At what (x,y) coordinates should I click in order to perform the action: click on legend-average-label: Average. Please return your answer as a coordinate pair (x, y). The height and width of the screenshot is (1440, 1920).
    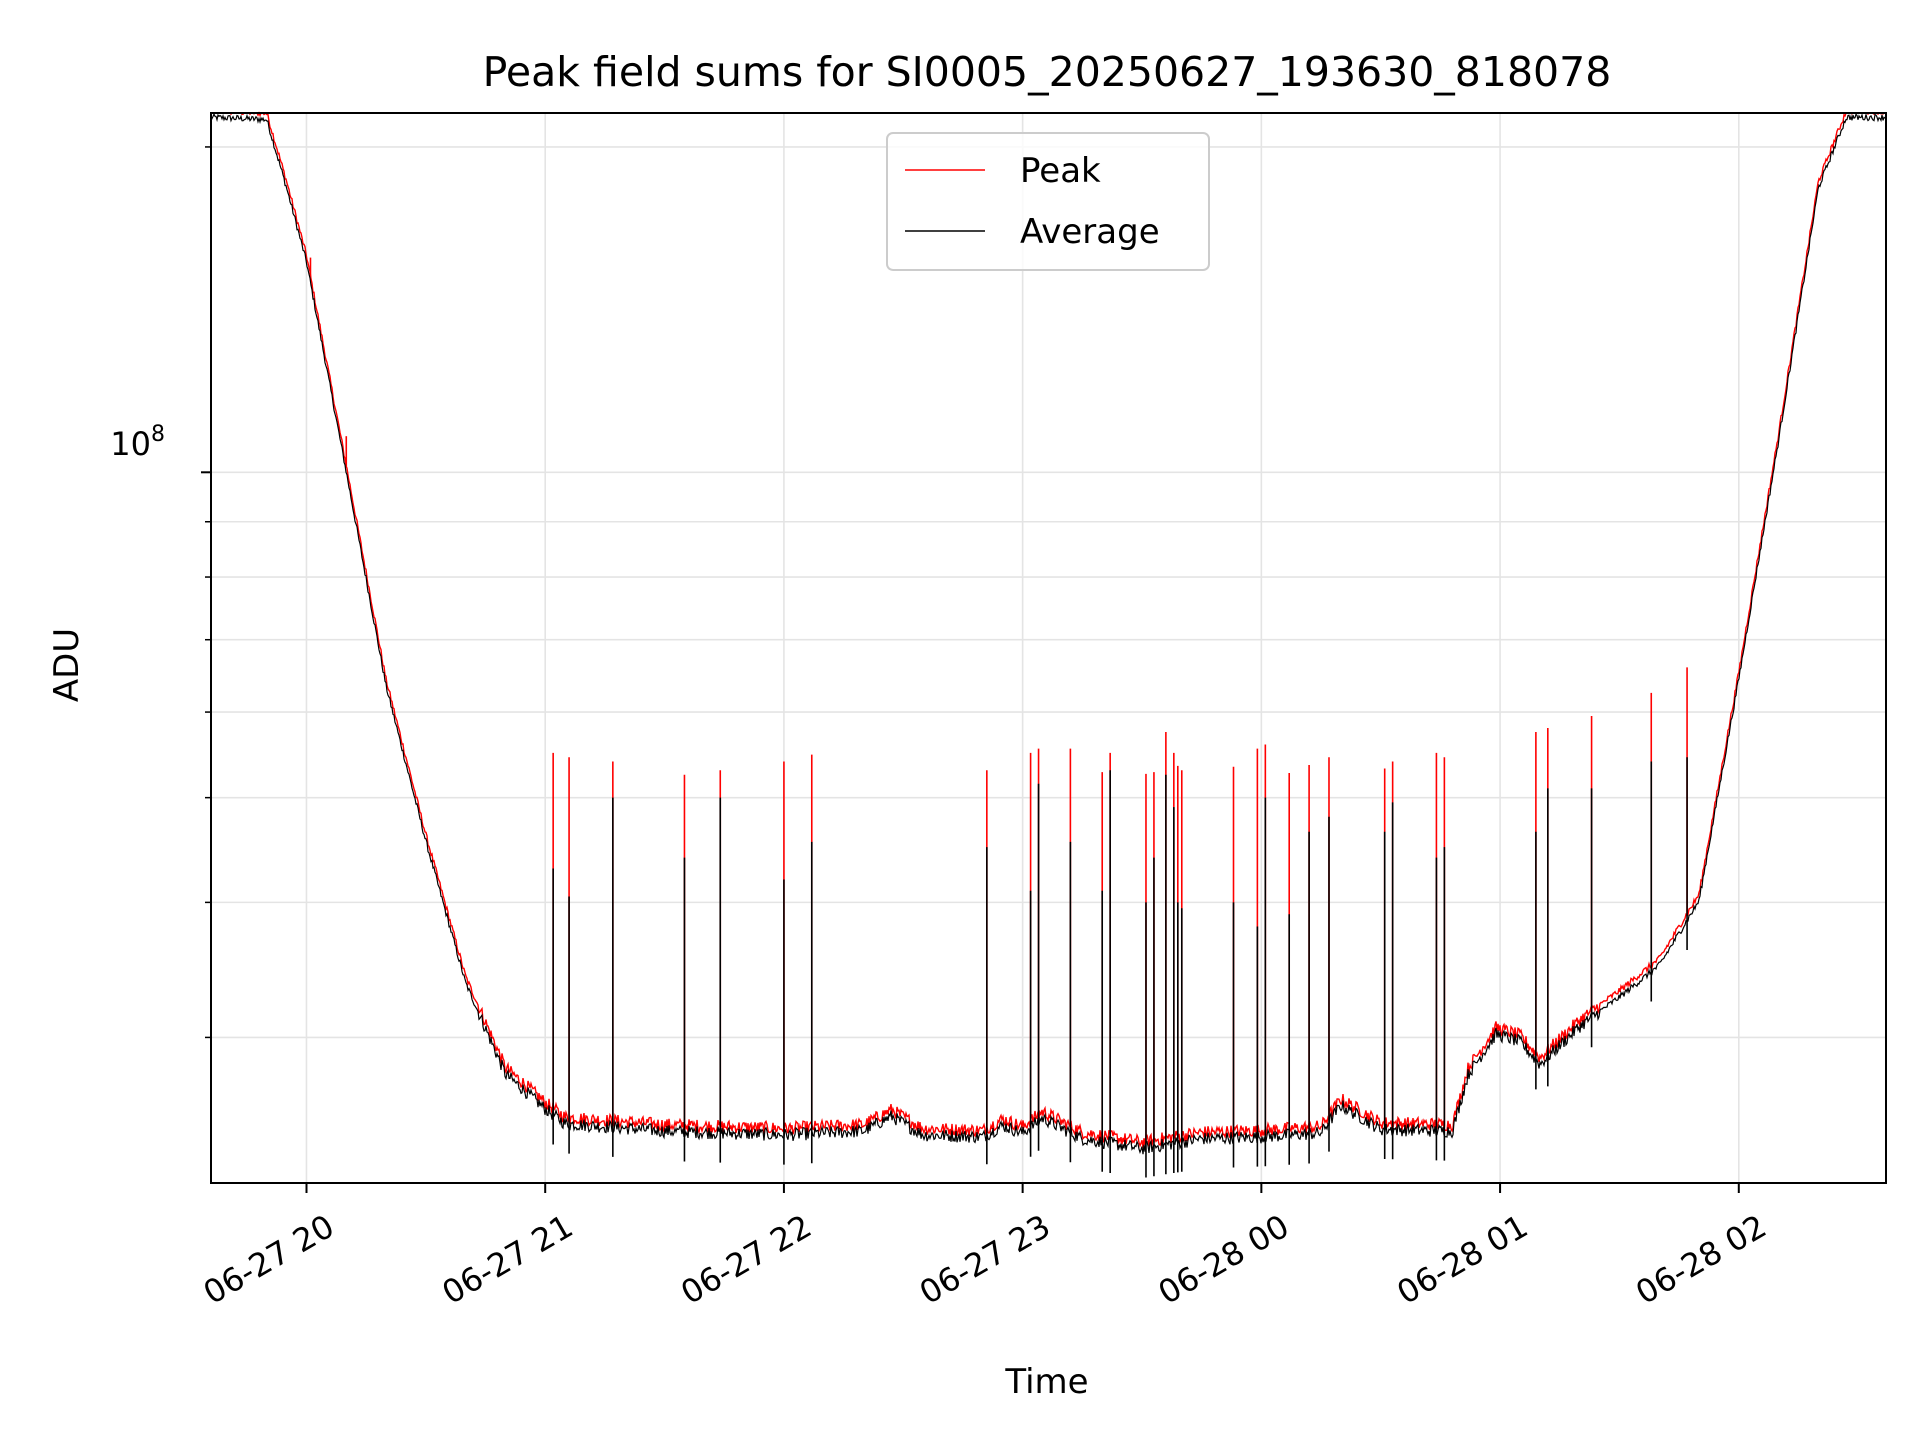
    Looking at the image, I should click on (1090, 232).